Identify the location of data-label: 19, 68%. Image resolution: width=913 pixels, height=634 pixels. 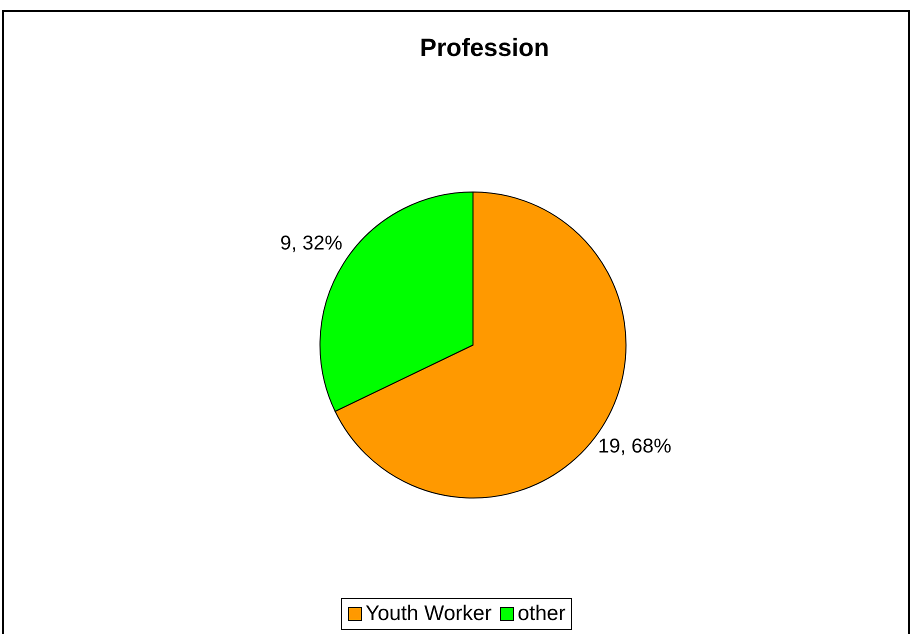
(635, 447).